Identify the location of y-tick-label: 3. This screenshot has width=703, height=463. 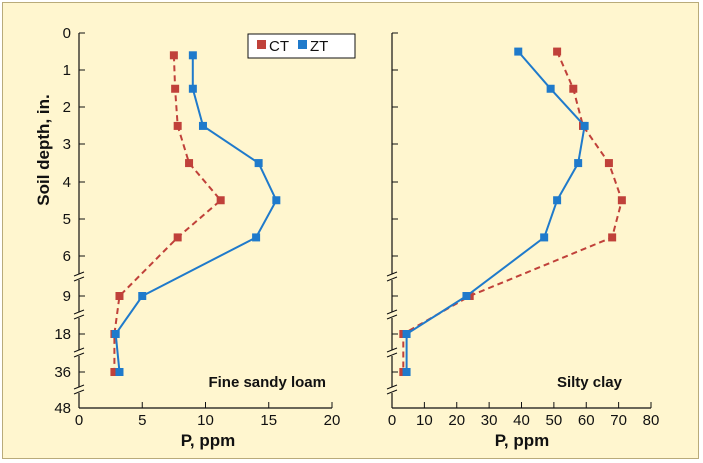
(67, 144).